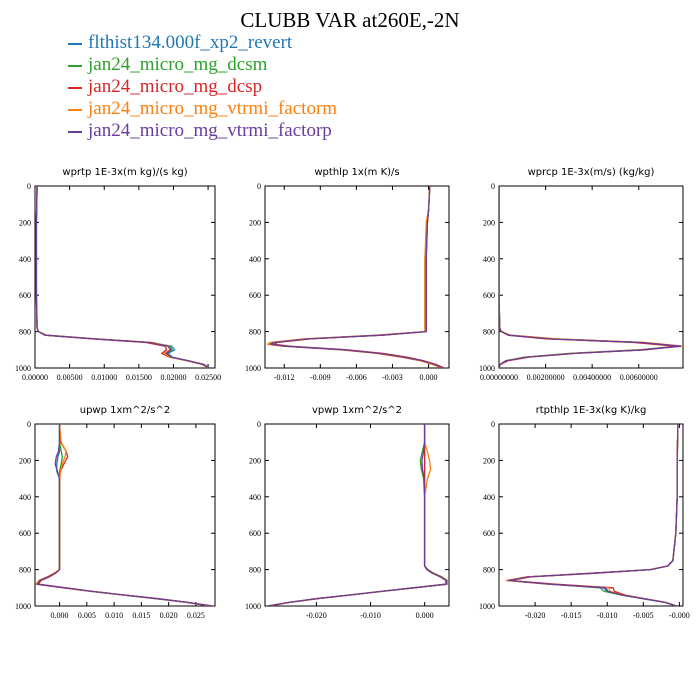 Image resolution: width=700 pixels, height=700 pixels. I want to click on x-tick-label: 0.00000000, so click(499, 377).